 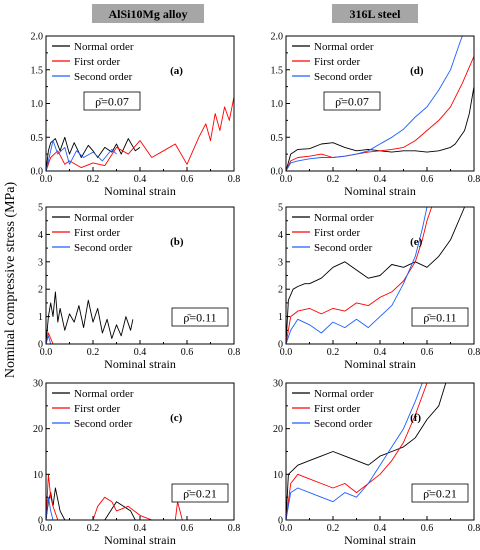 I want to click on panel-letter: (f), so click(x=415, y=418).